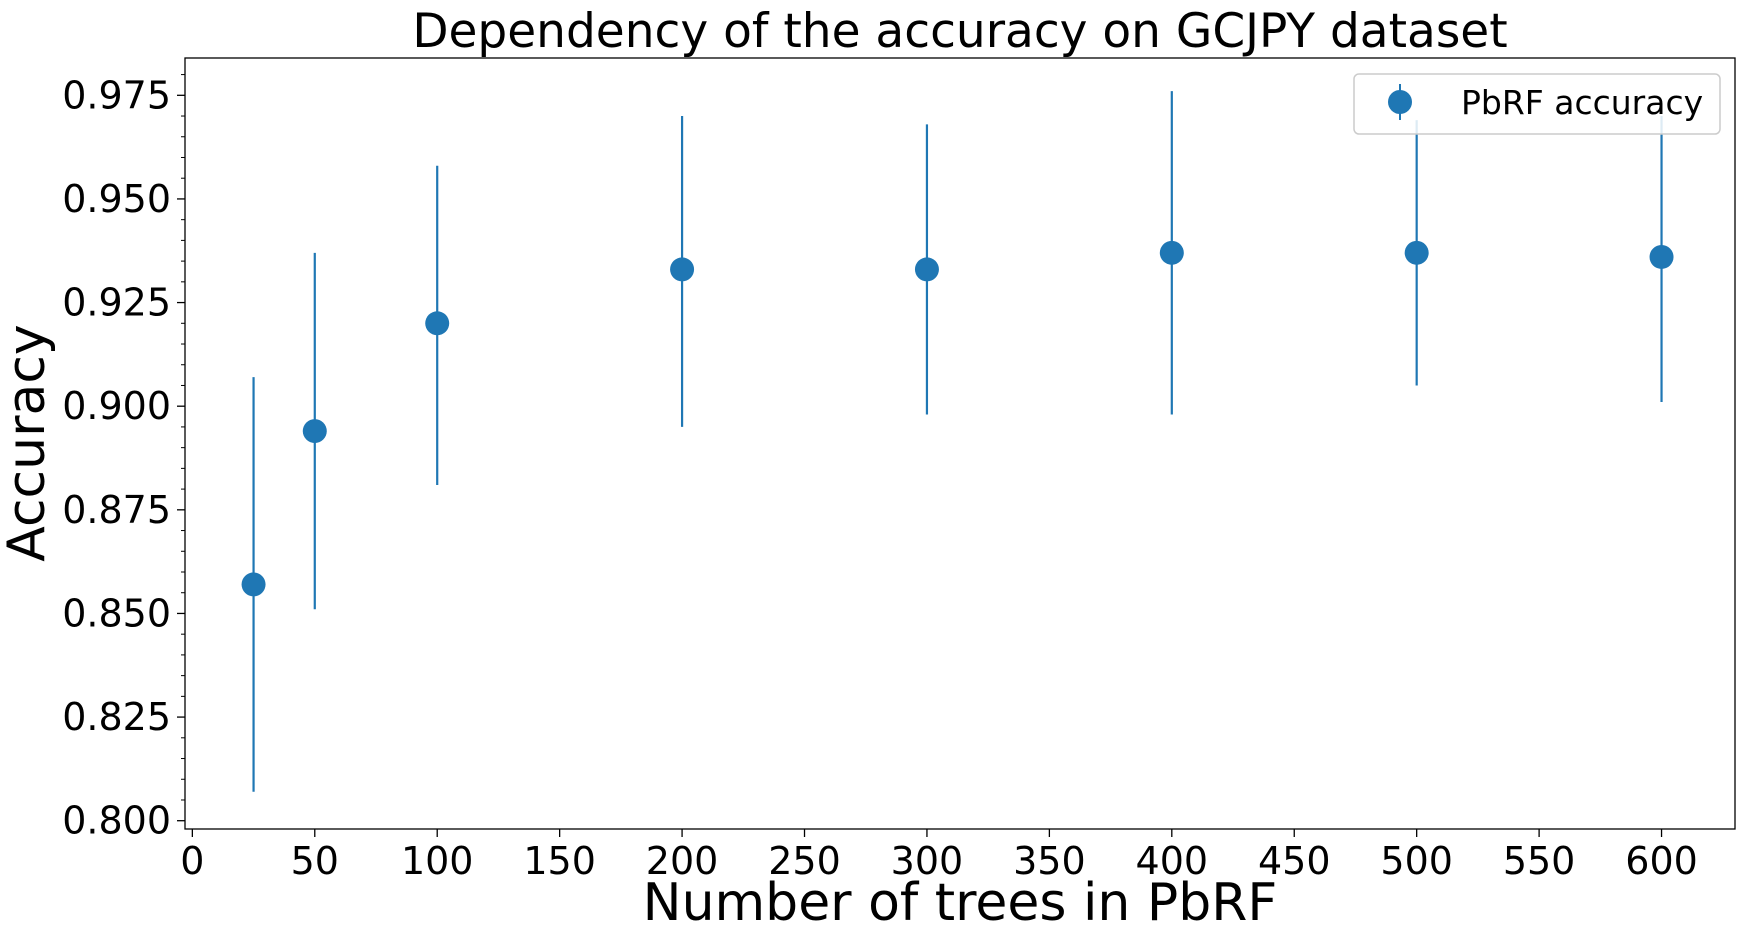  What do you see at coordinates (1661, 861) in the screenshot?
I see `x-tick-label: 600` at bounding box center [1661, 861].